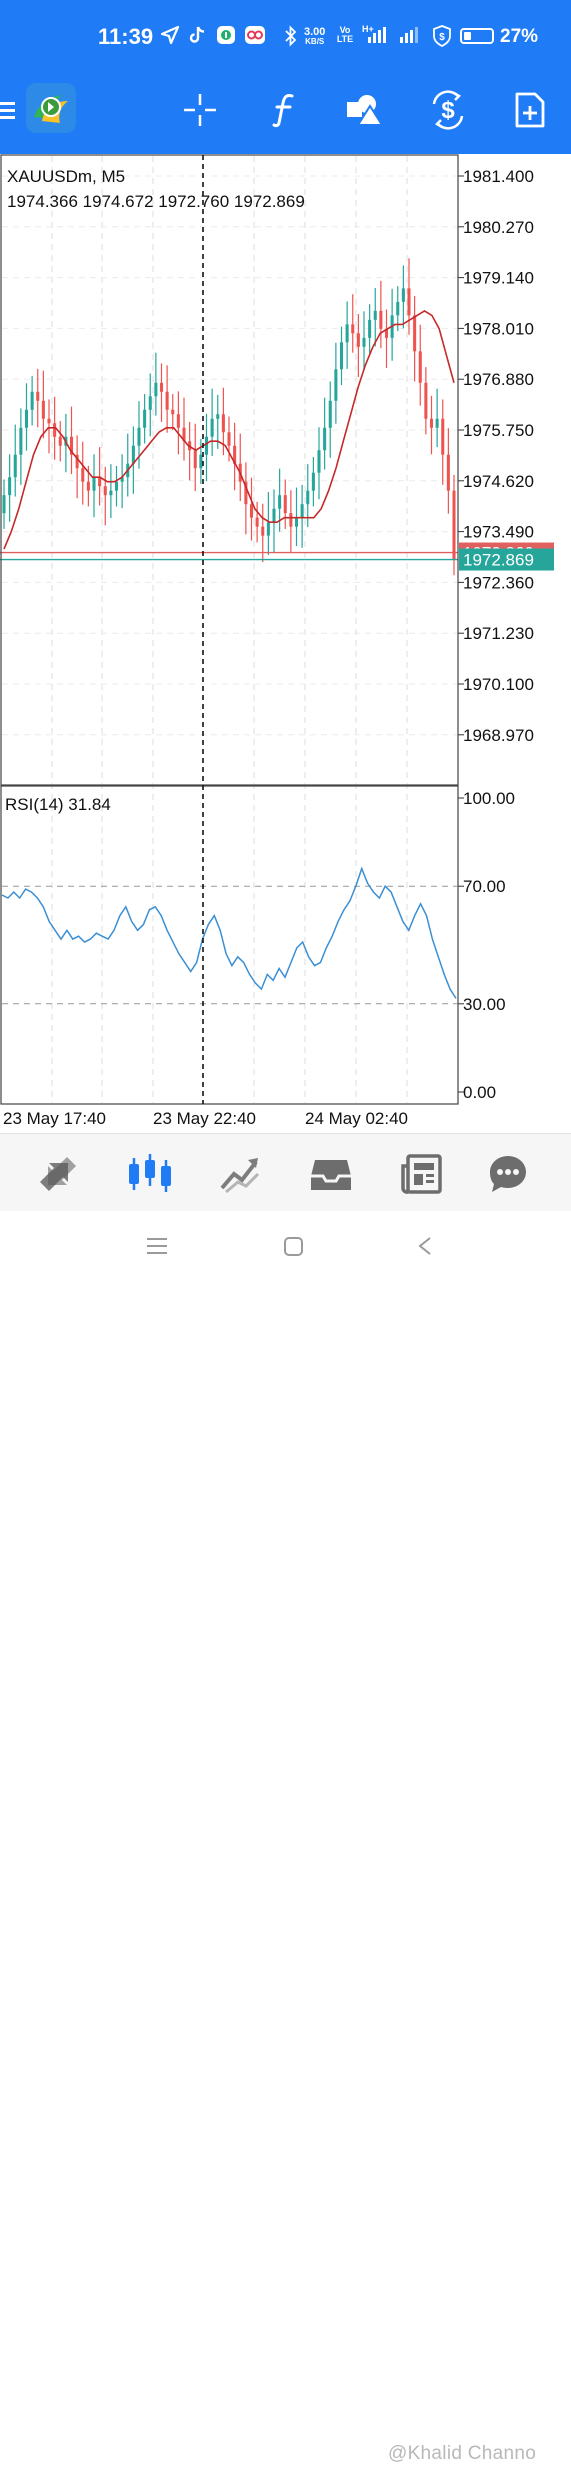 Image resolution: width=571 pixels, height=2465 pixels. Describe the element at coordinates (157, 1248) in the screenshot. I see `recent-apps-icon` at that location.